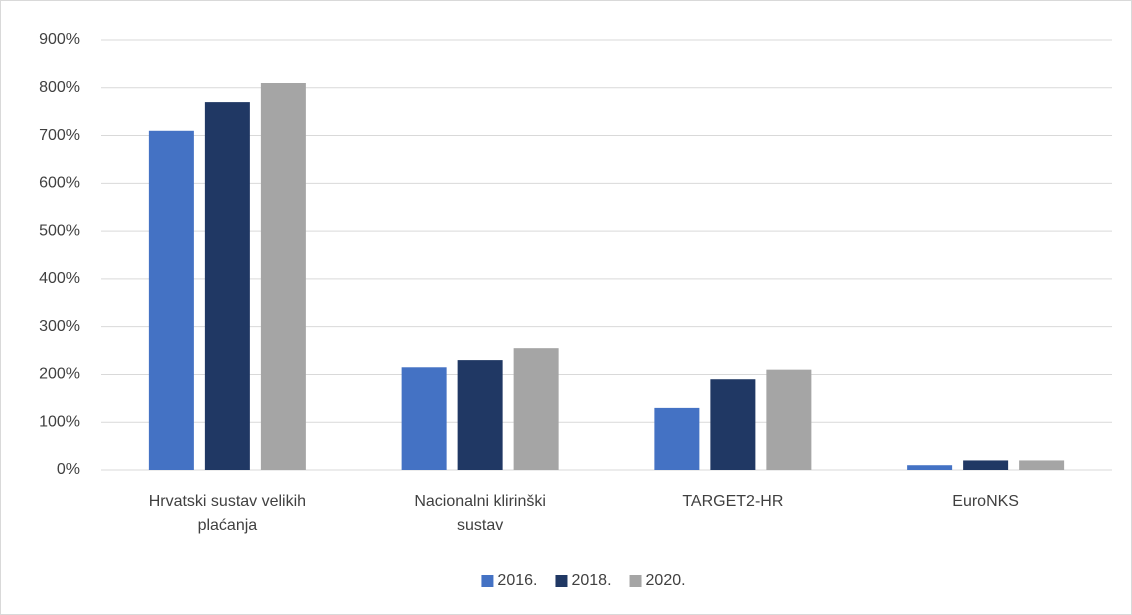 This screenshot has width=1132, height=615. Describe the element at coordinates (59, 135) in the screenshot. I see `y-tick-label: 700%` at that location.